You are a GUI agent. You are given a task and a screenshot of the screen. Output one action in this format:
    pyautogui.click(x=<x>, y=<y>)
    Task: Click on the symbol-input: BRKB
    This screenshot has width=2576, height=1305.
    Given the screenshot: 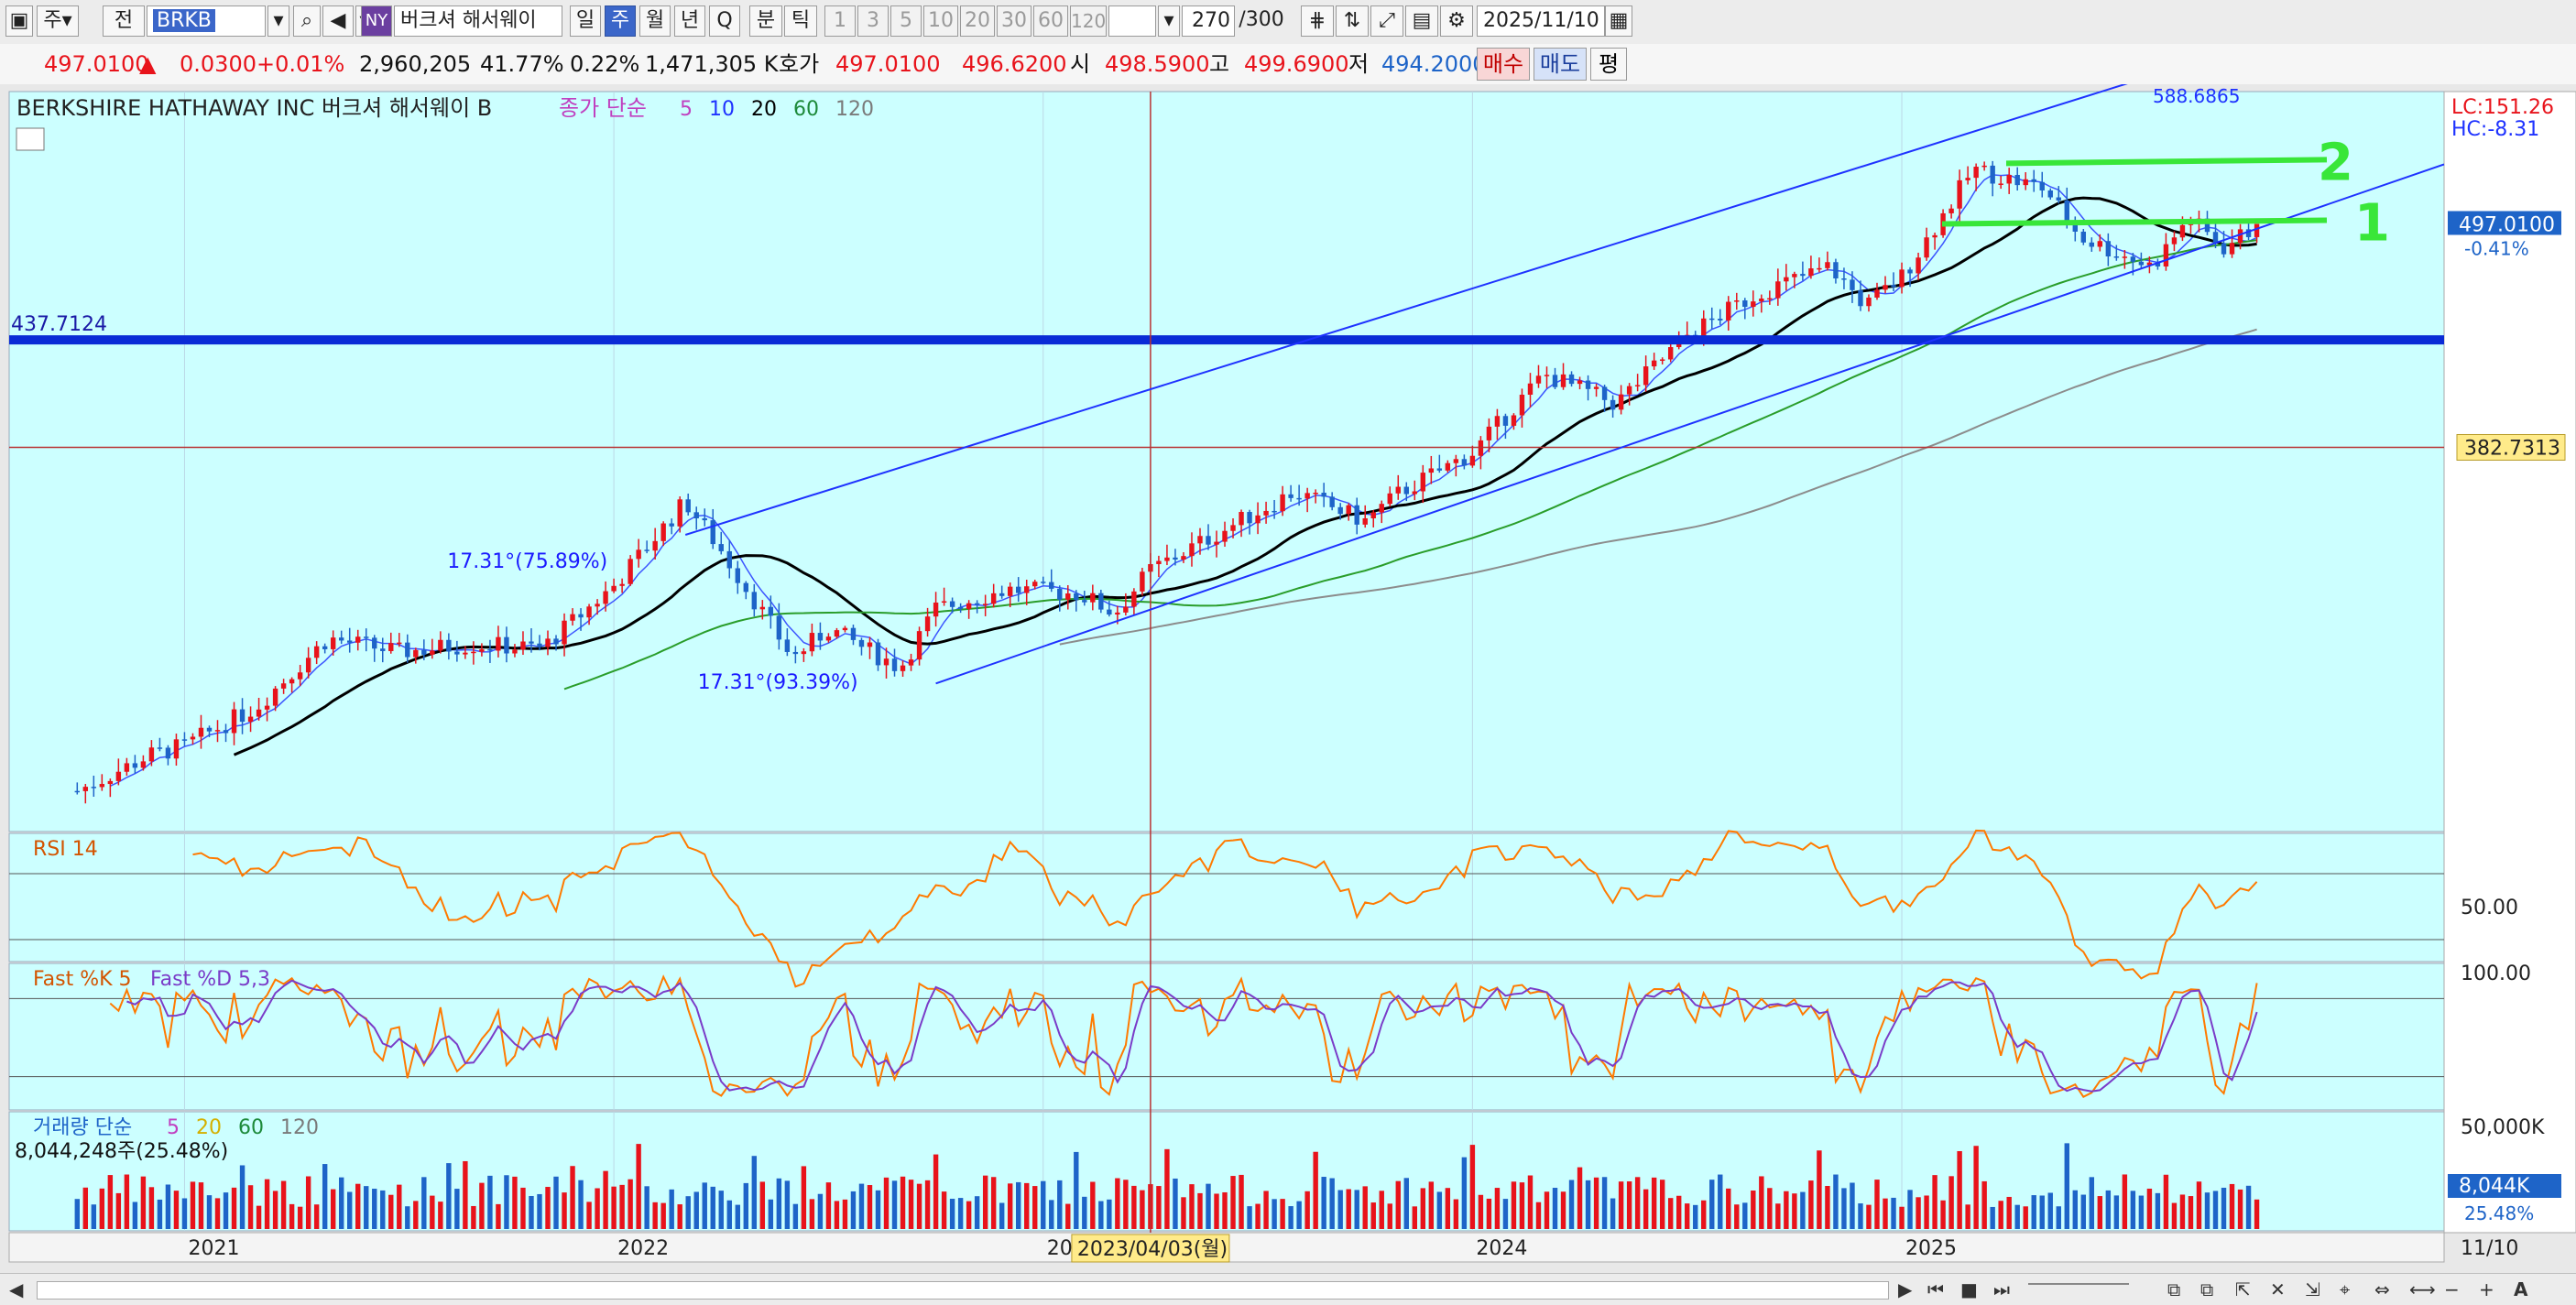 What is the action you would take?
    pyautogui.click(x=207, y=21)
    